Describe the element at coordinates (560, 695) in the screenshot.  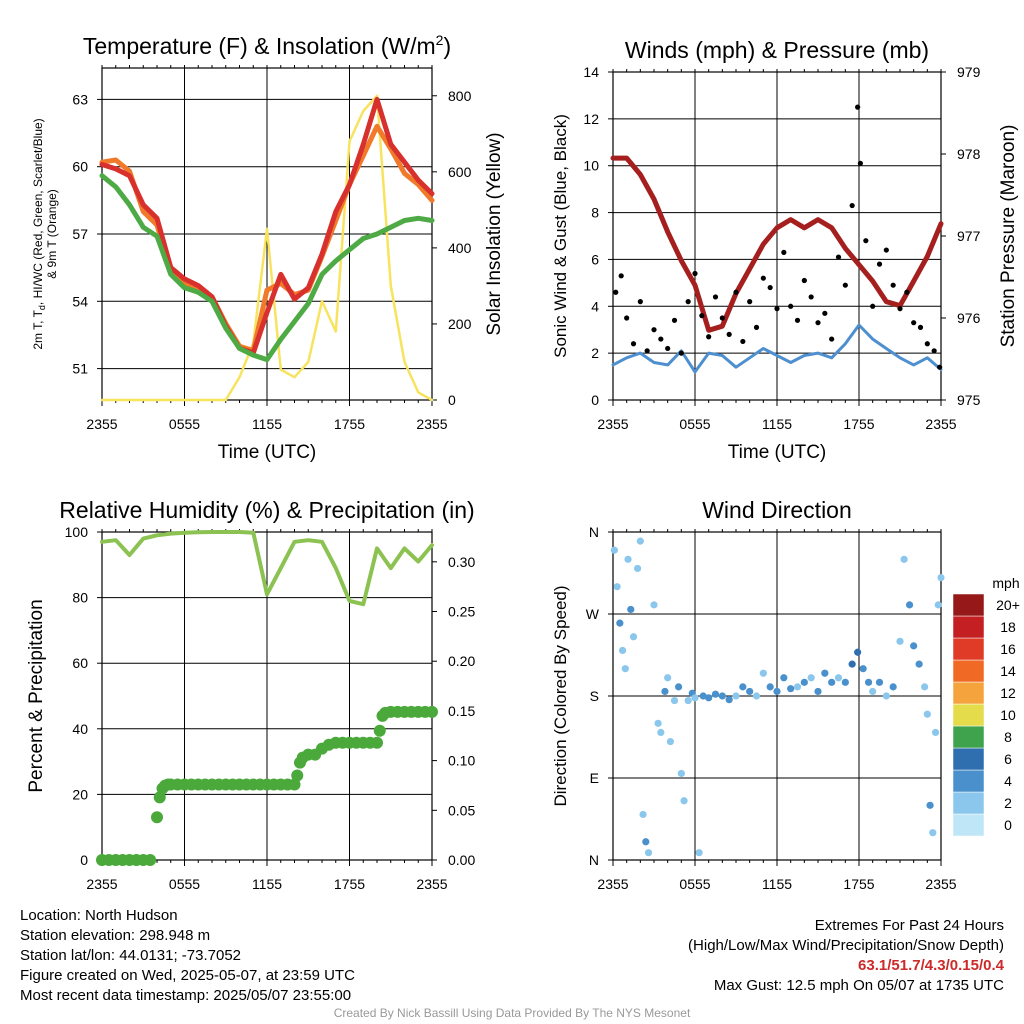
I see `wdir-ylabel: Direction (Colored By Speed)` at that location.